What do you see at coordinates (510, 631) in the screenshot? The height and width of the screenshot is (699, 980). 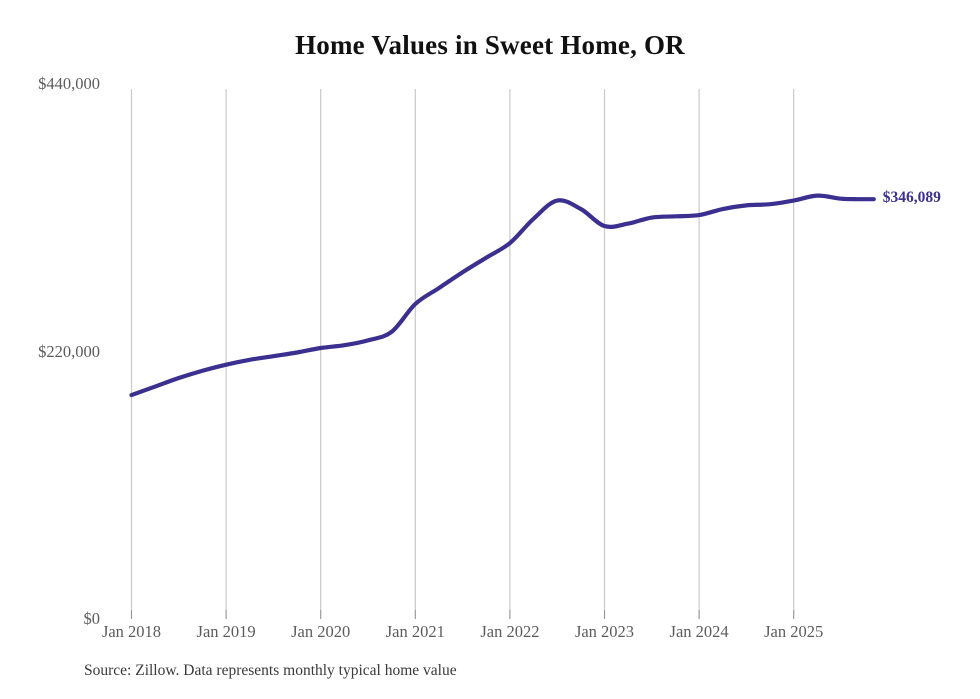 I see `x-axis-tick-label: Jan 2022` at bounding box center [510, 631].